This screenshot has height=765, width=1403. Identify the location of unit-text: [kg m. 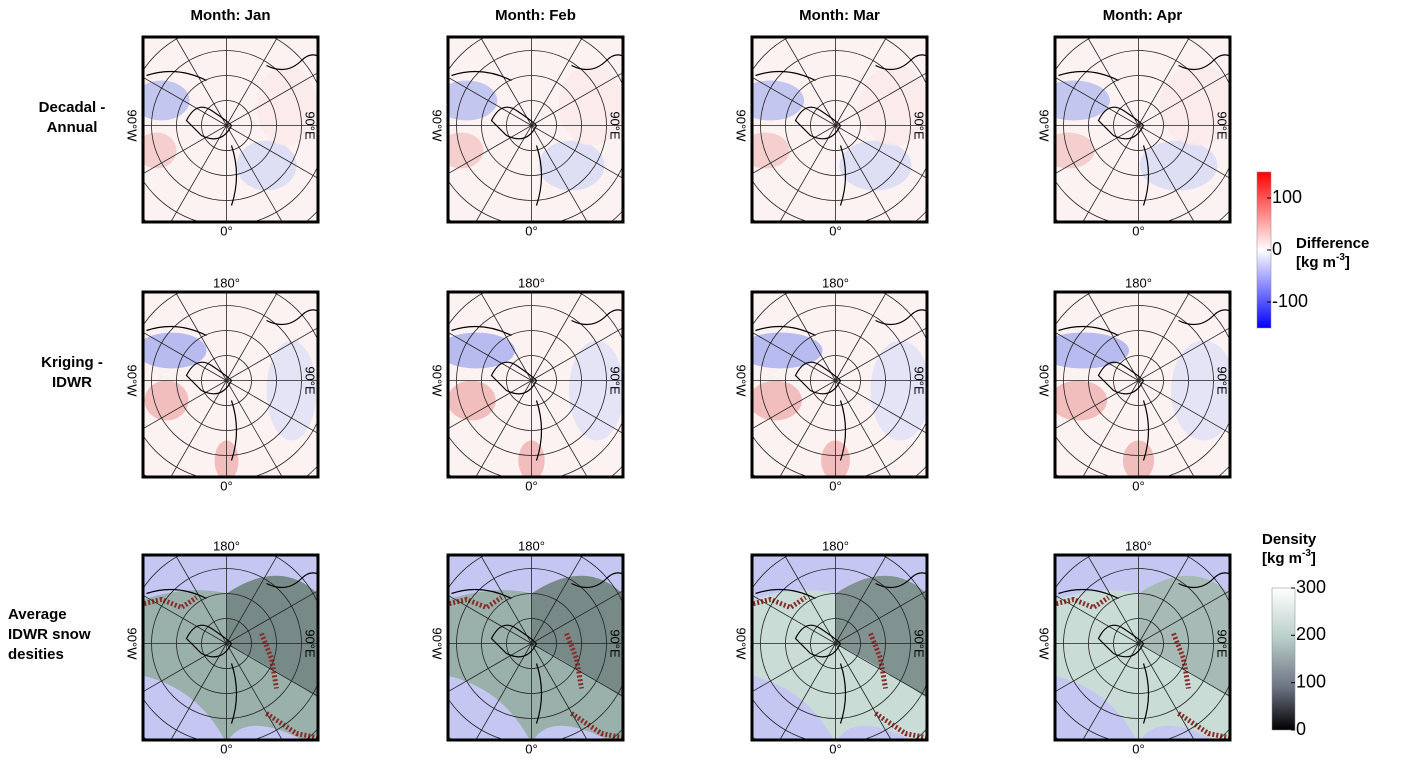
(1282, 558).